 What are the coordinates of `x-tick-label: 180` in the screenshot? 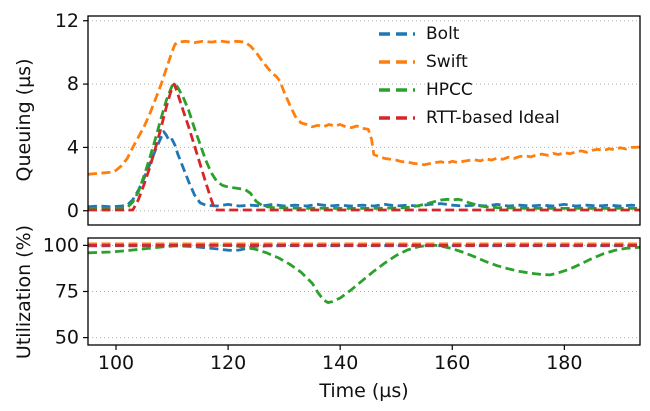 It's located at (564, 363).